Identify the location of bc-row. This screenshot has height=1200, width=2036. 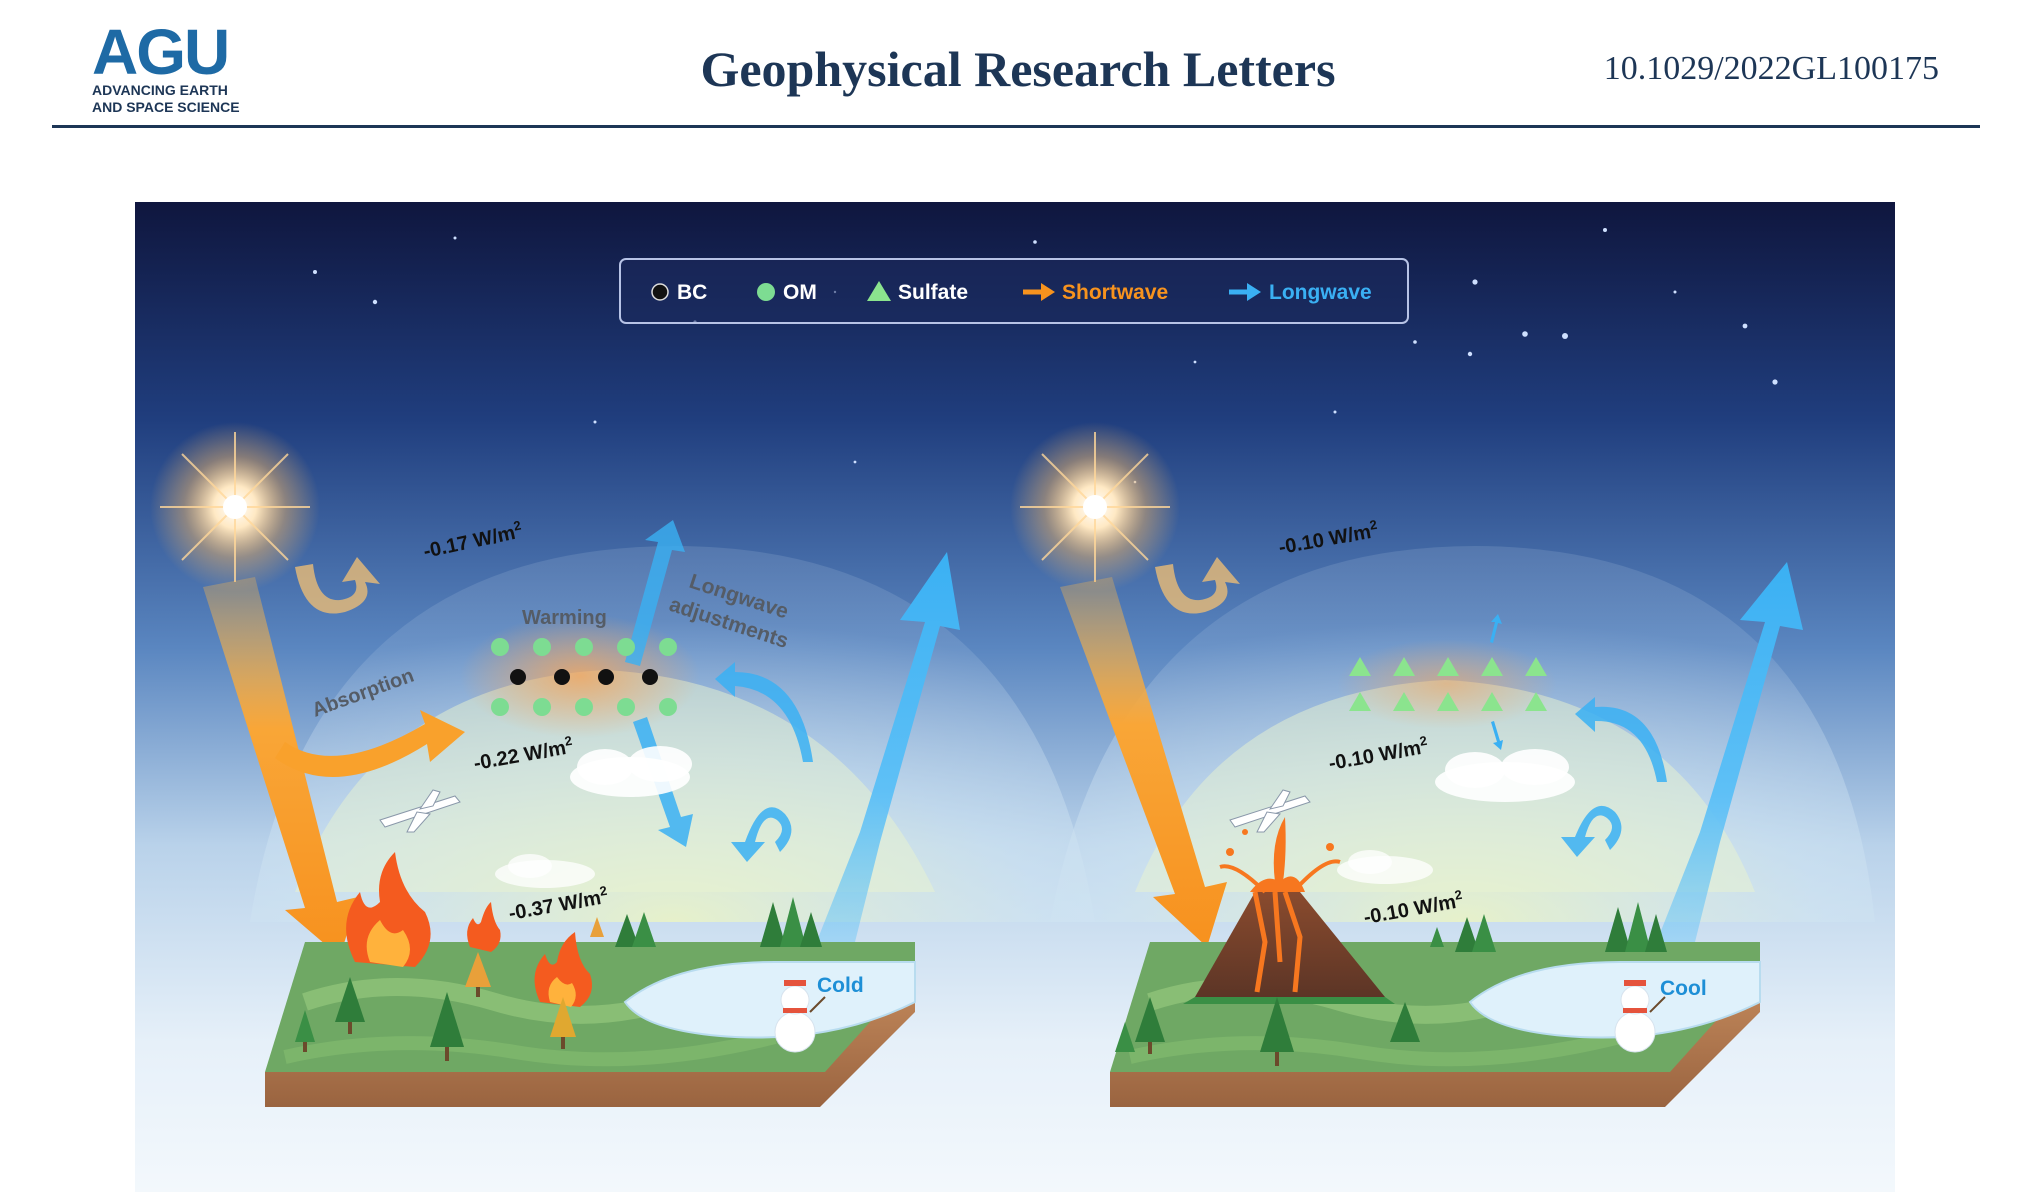
(584, 677).